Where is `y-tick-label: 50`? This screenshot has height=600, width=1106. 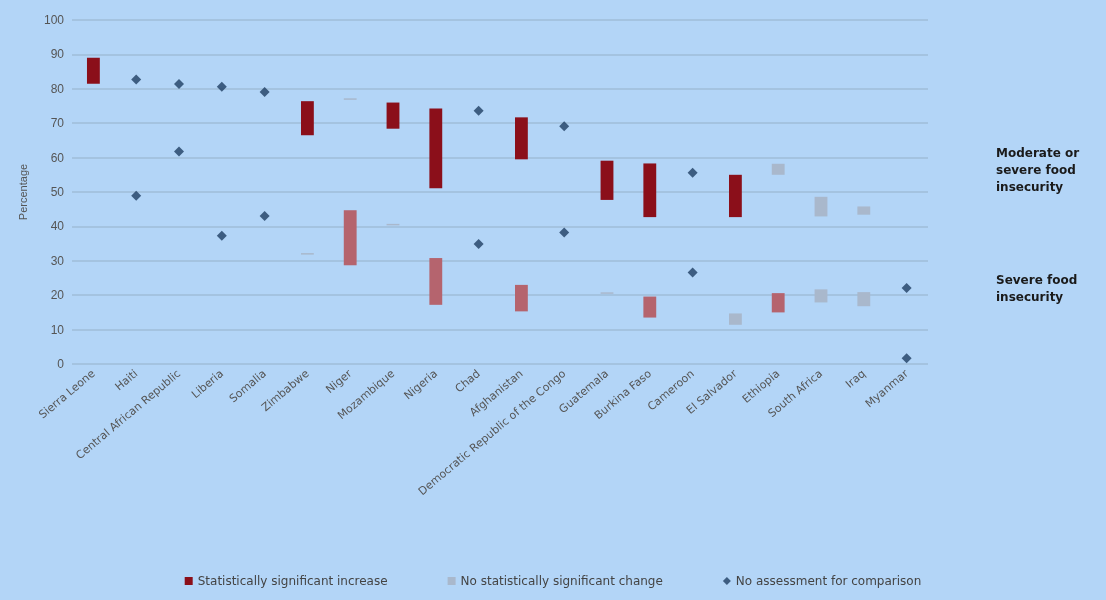 y-tick-label: 50 is located at coordinates (57, 192).